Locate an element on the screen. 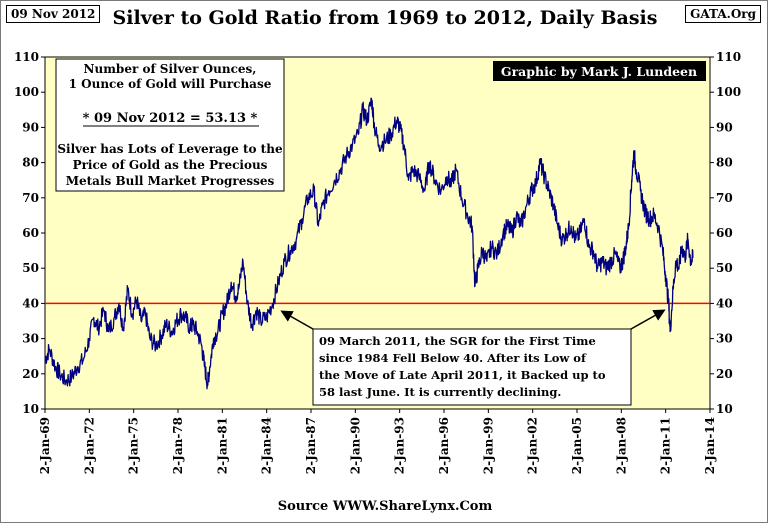 The height and width of the screenshot is (524, 768). y-tick-label-right: 60 is located at coordinates (724, 233).